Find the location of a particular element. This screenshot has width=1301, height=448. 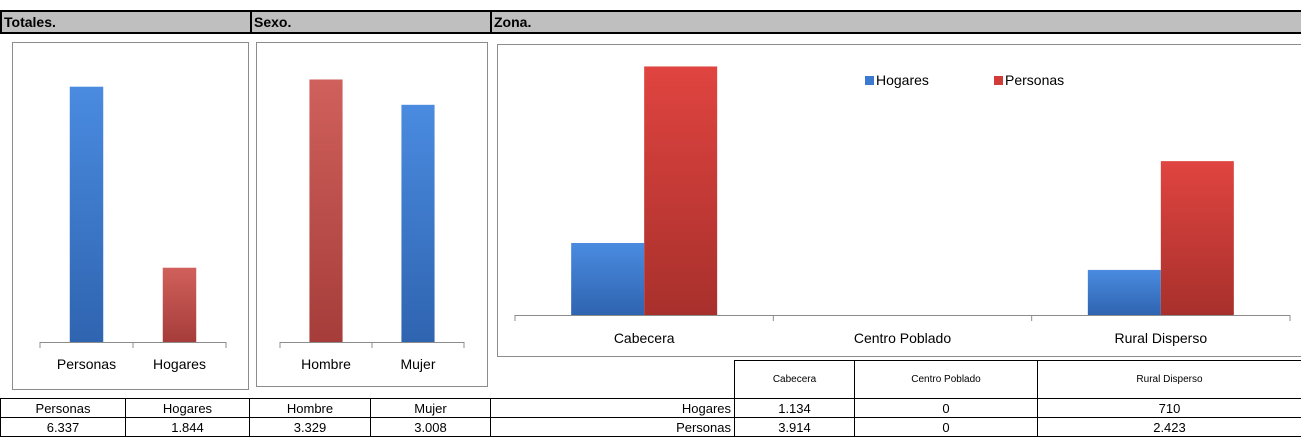

header-sexo: Sexo. is located at coordinates (370, 22).